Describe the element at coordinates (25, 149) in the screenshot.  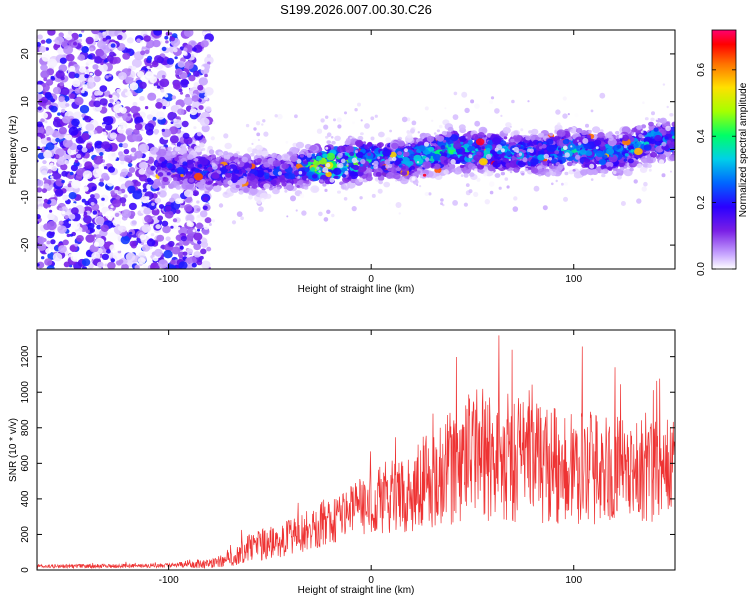
I see `top-y-tick-label: 0` at that location.